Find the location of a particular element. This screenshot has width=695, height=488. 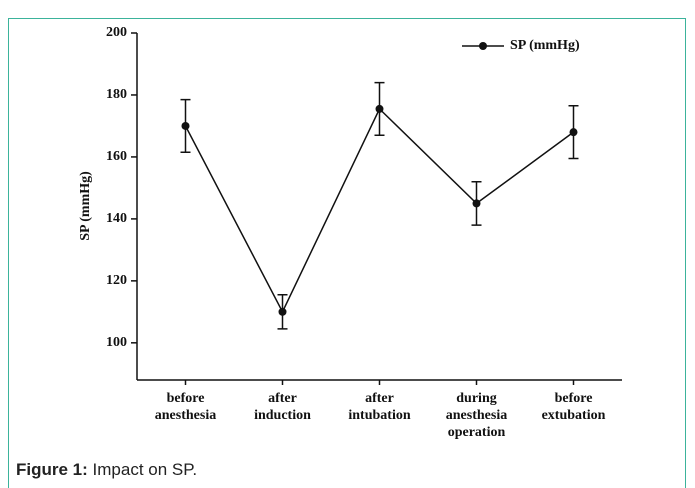

x-tick-label: after induction is located at coordinates (282, 407).